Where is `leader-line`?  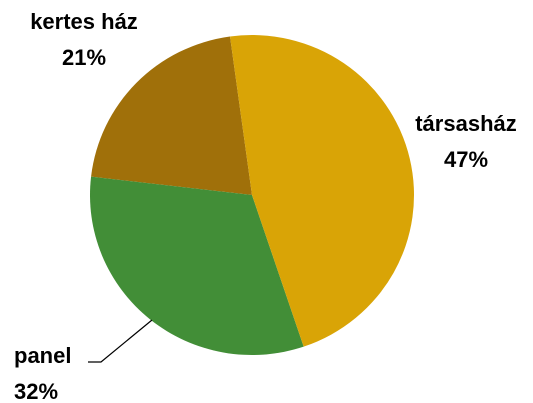 leader-line is located at coordinates (120, 341).